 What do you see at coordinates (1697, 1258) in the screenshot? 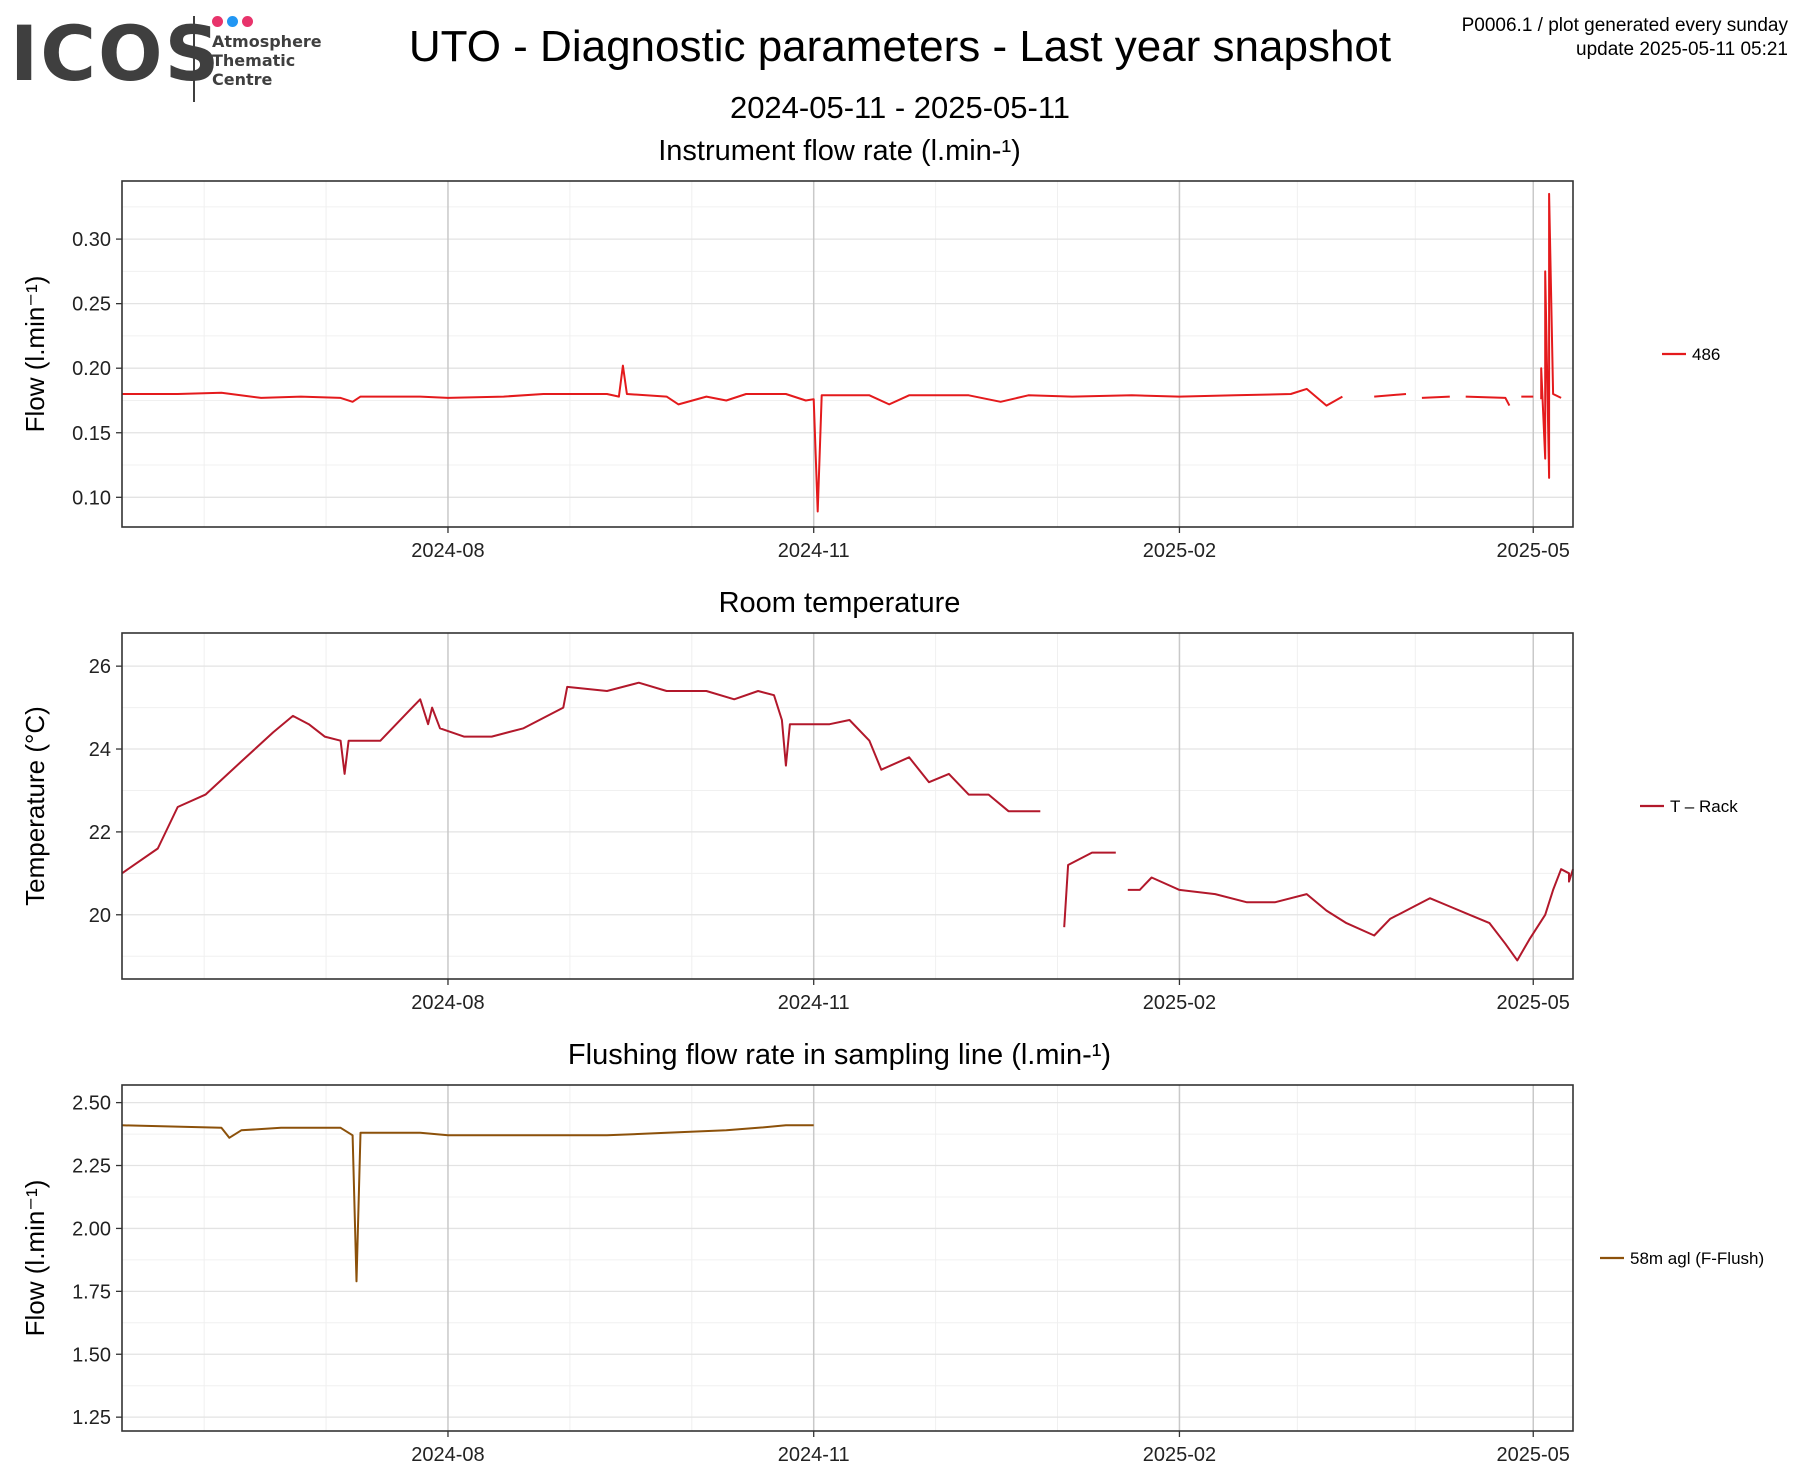
I see `legend-label: 58m agl (F-Flush)` at bounding box center [1697, 1258].